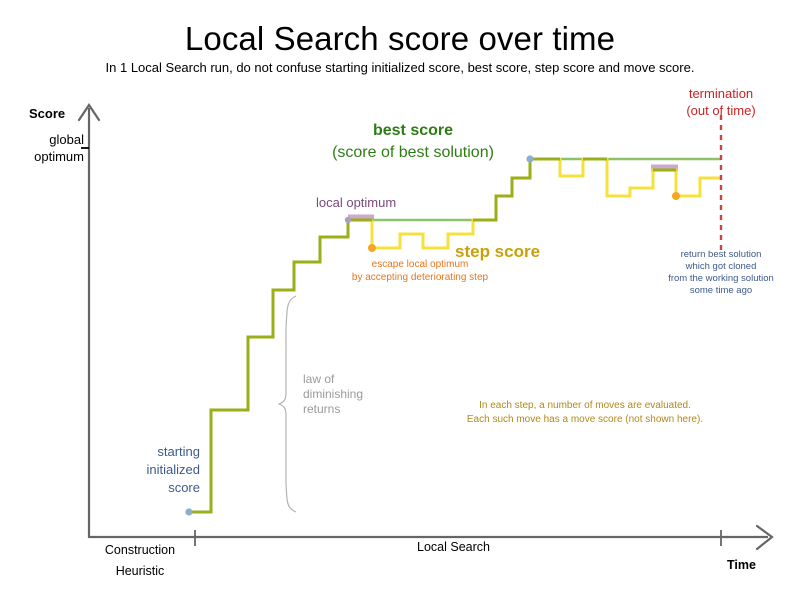  I want to click on x-axis-phase-construction-heuristic: Construction Heuristic, so click(140, 560).